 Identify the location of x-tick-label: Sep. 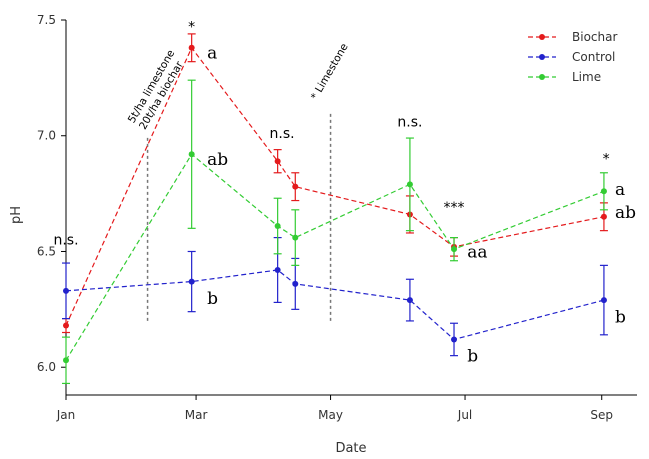
(601, 415).